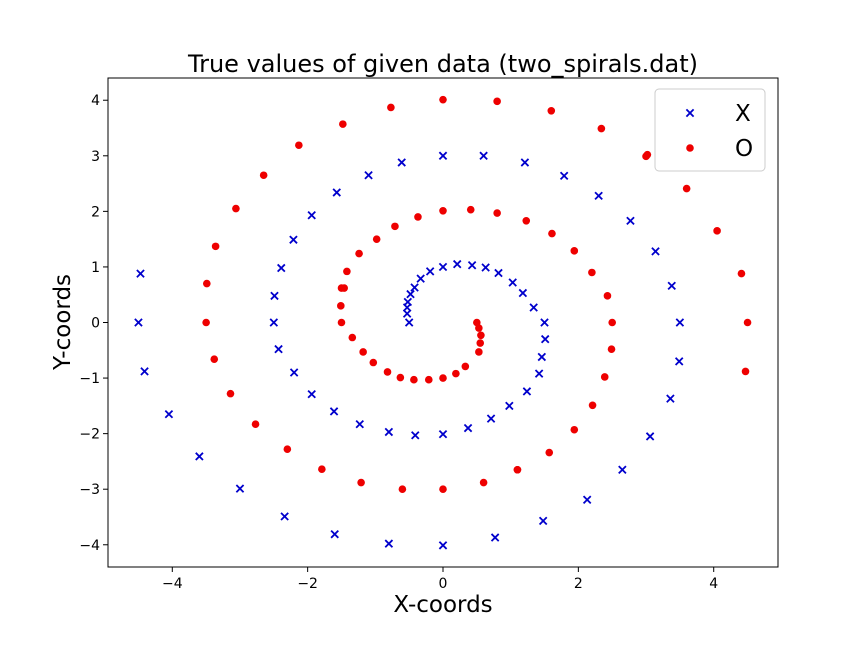 The width and height of the screenshot is (864, 648). What do you see at coordinates (63, 322) in the screenshot?
I see `y-axis-label: Y-coords` at bounding box center [63, 322].